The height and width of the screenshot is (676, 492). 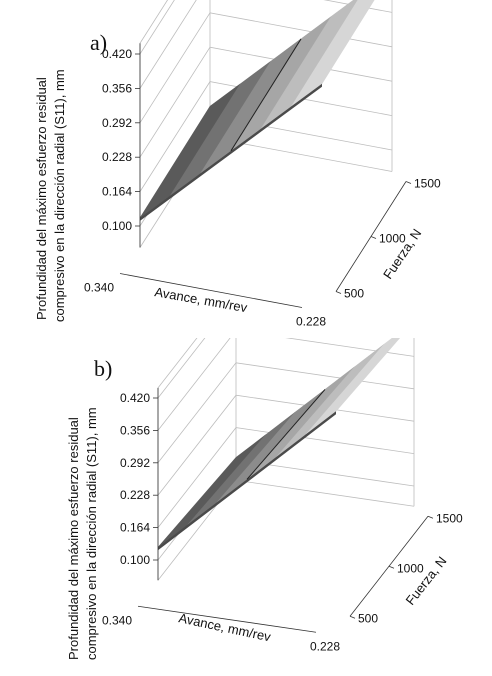 I want to click on panel-label: b), so click(x=103, y=368).